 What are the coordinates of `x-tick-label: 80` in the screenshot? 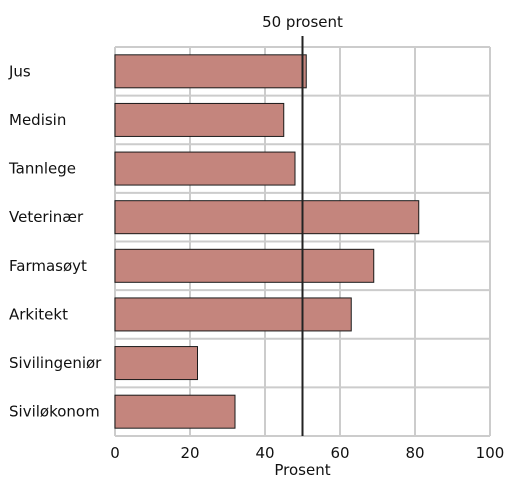 It's located at (414, 453).